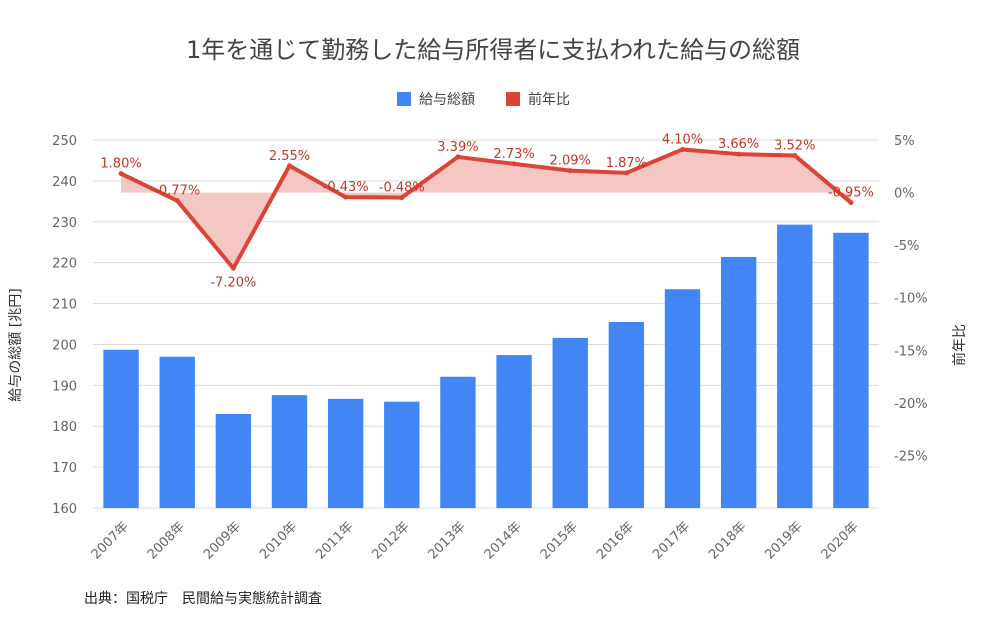 The image size is (986, 629). I want to click on x-tick-label: 2007年, so click(110, 540).